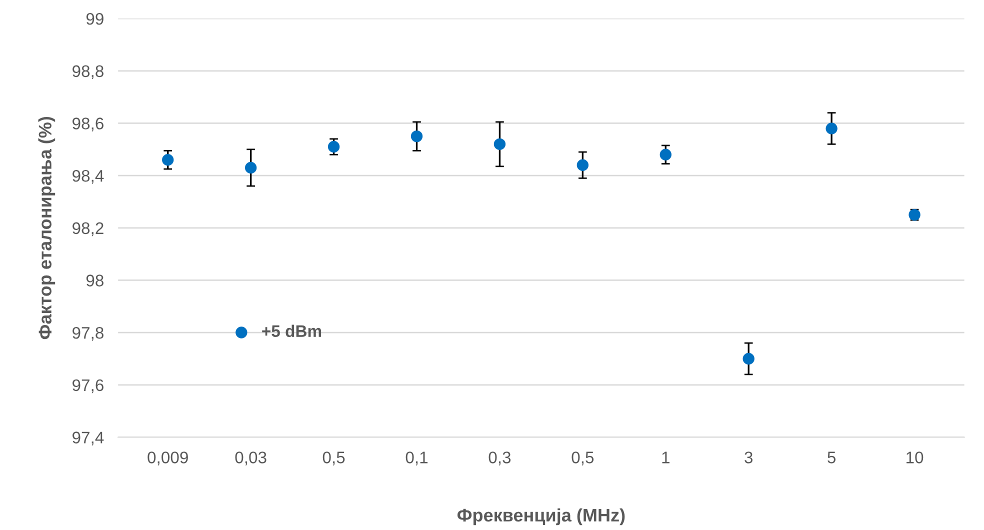  I want to click on y-tick-label: 98,8, so click(88, 72).